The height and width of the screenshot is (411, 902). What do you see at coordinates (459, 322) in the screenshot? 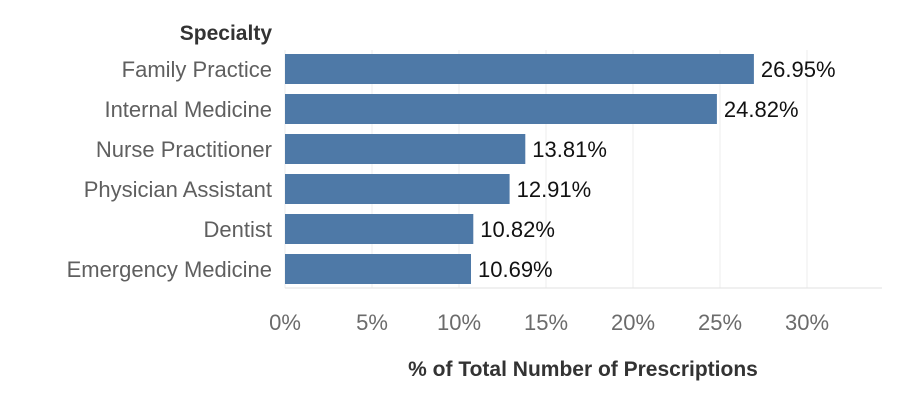
I see `x-tick-label-2: 10%` at bounding box center [459, 322].